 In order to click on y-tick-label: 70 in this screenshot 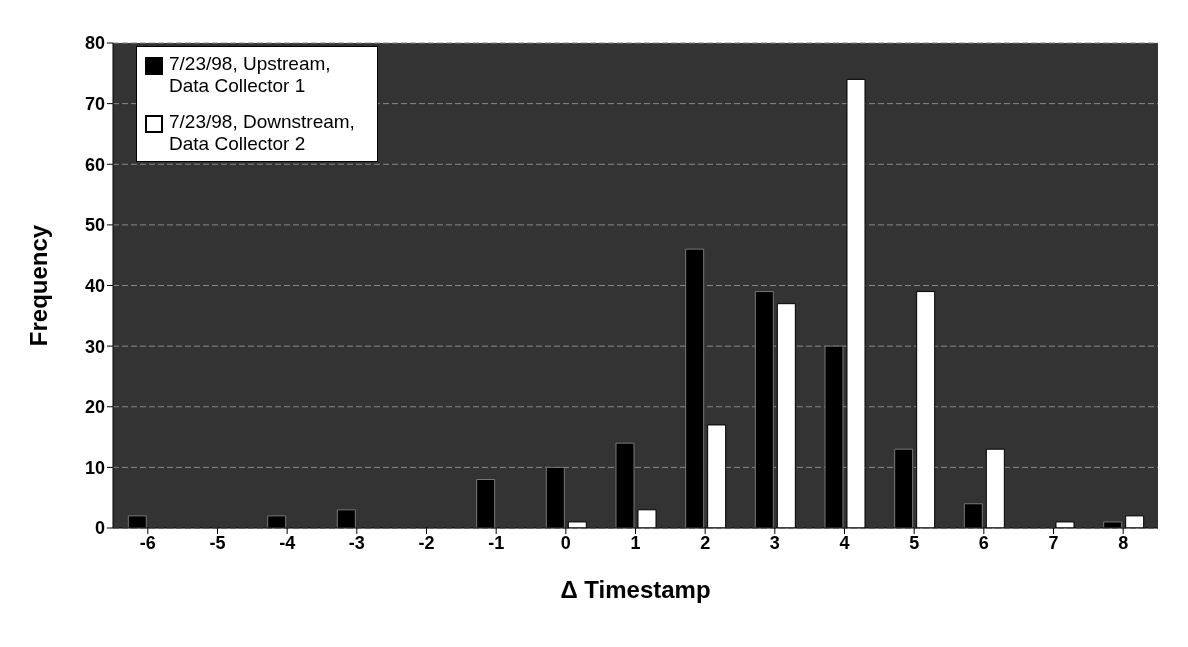, I will do `click(94, 104)`.